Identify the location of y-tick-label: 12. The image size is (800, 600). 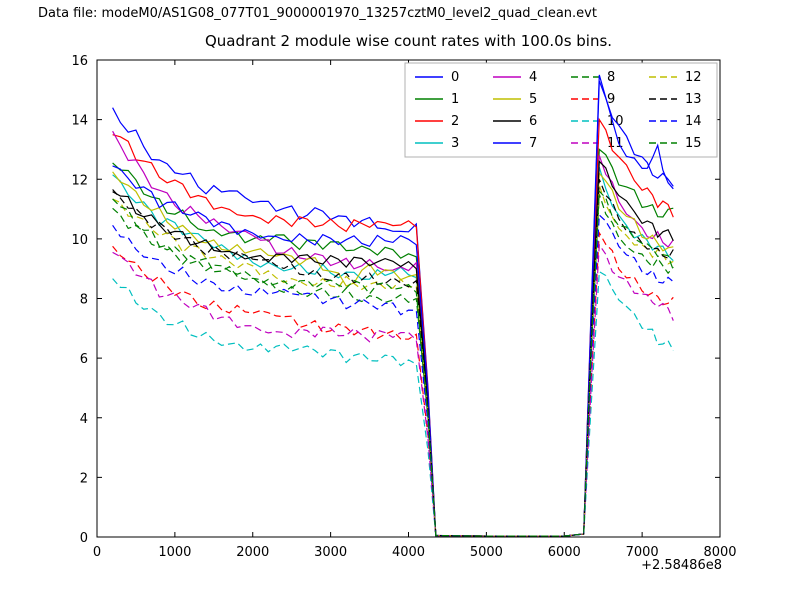
(79, 180).